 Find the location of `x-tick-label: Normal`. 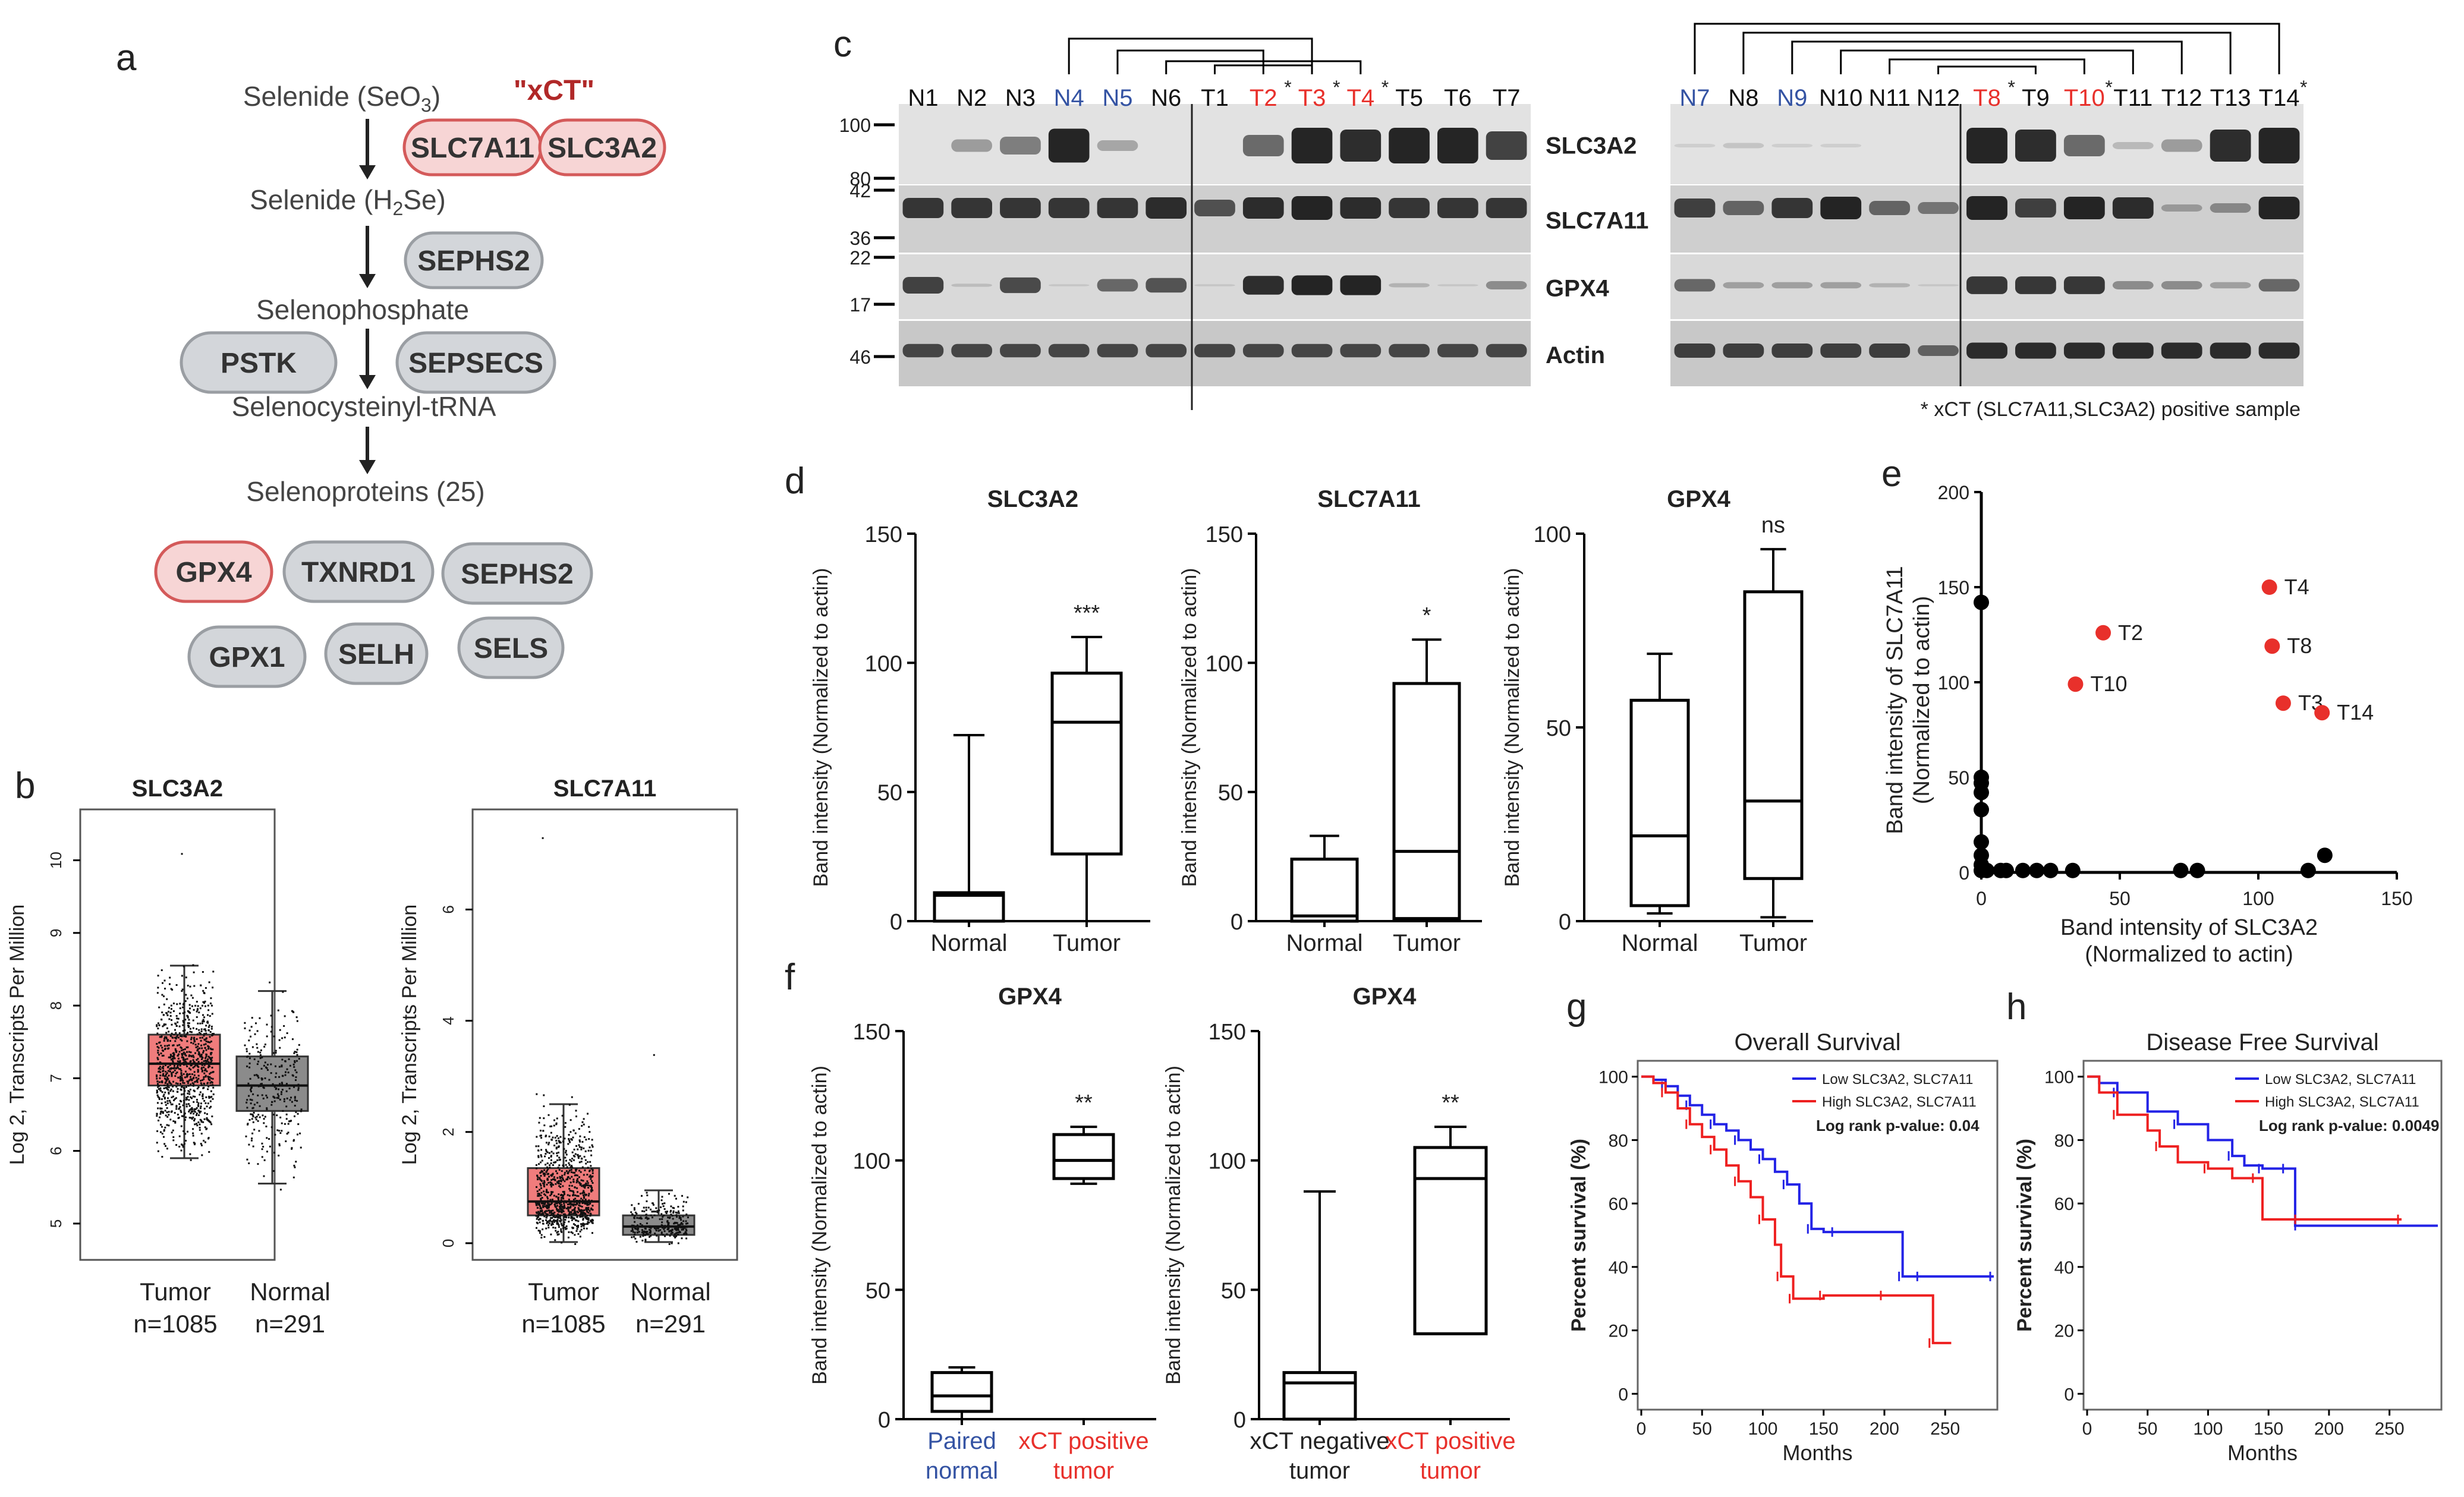

x-tick-label: Normal is located at coordinates (670, 1292).